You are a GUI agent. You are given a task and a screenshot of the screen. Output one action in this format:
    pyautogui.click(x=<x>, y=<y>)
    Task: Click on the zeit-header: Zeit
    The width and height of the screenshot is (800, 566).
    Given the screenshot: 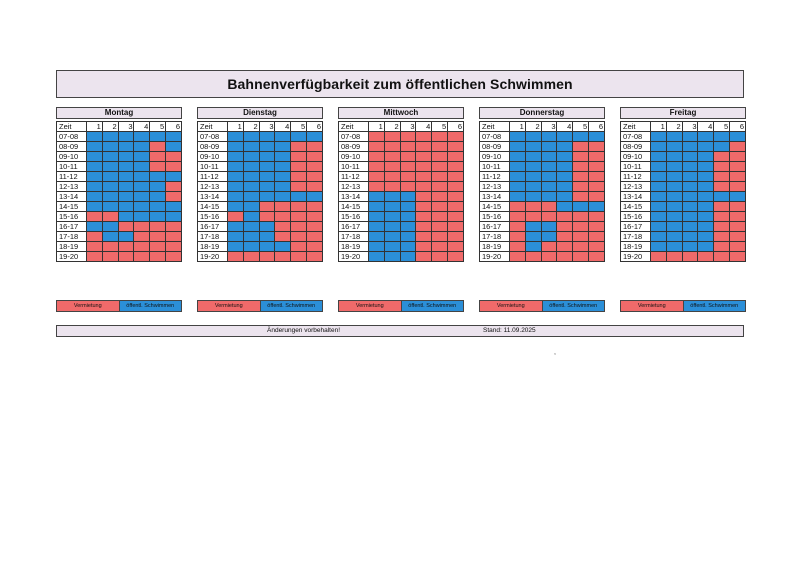 What is the action you would take?
    pyautogui.click(x=635, y=126)
    